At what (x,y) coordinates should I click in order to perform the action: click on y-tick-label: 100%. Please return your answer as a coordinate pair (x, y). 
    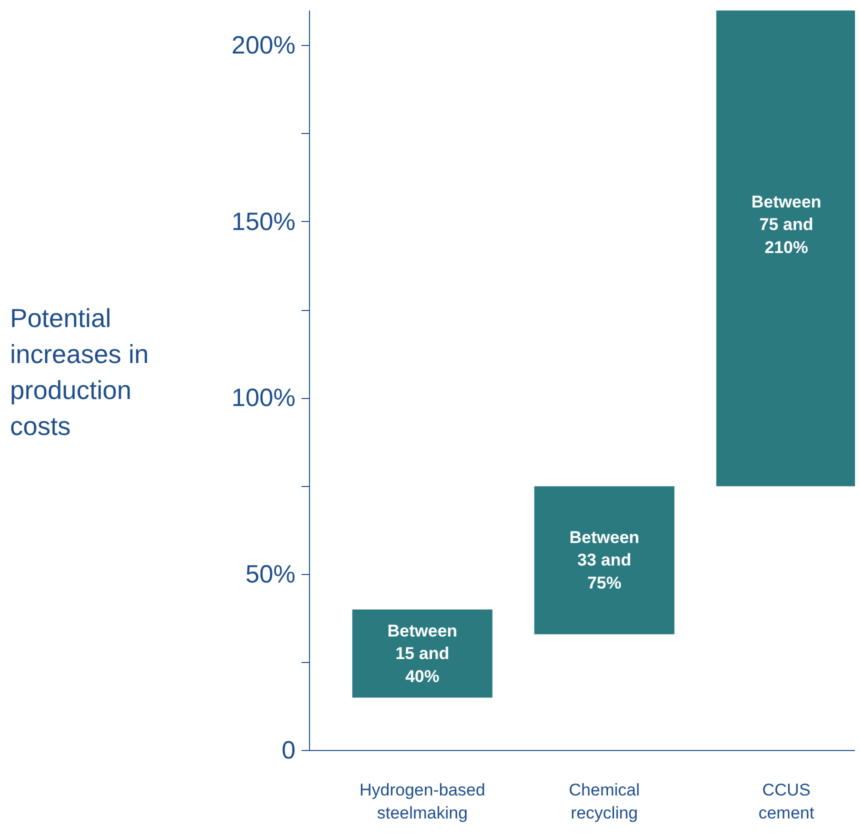
    Looking at the image, I should click on (264, 398).